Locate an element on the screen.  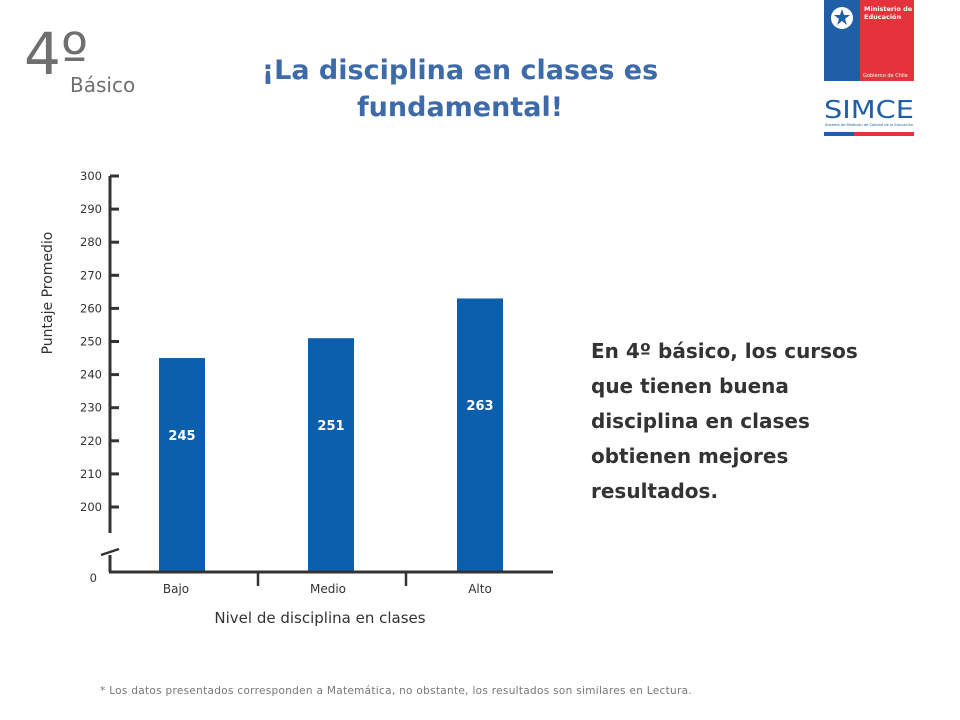
bar-bajo is located at coordinates (182, 465).